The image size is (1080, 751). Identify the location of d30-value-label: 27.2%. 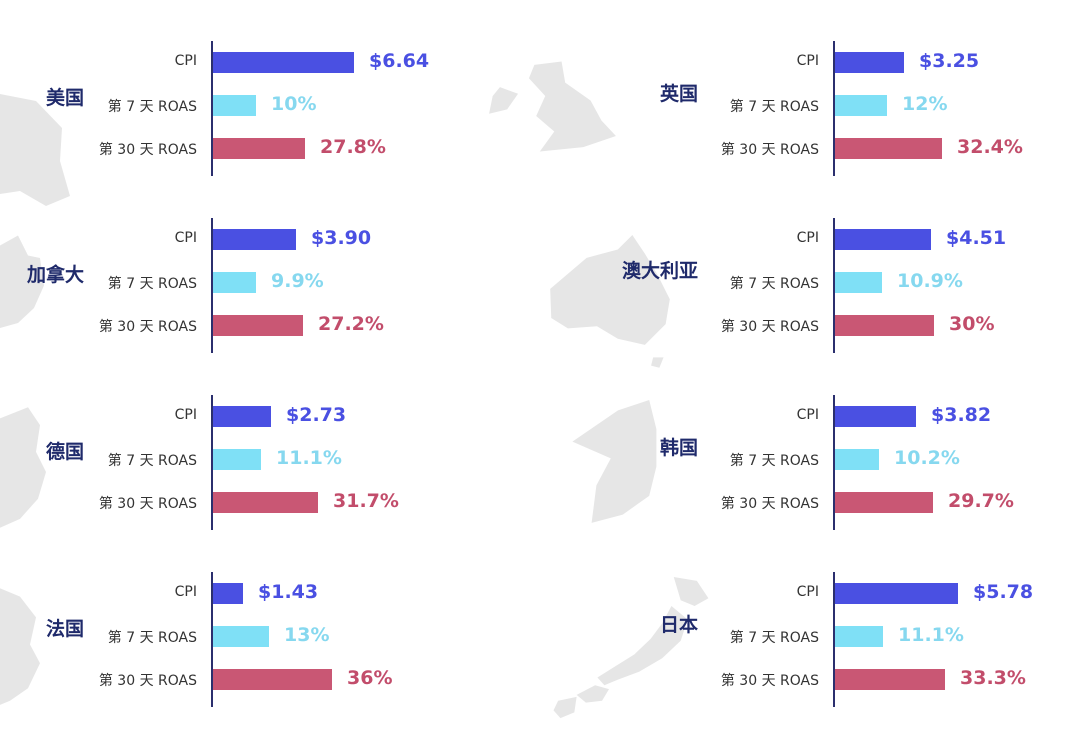
(351, 324).